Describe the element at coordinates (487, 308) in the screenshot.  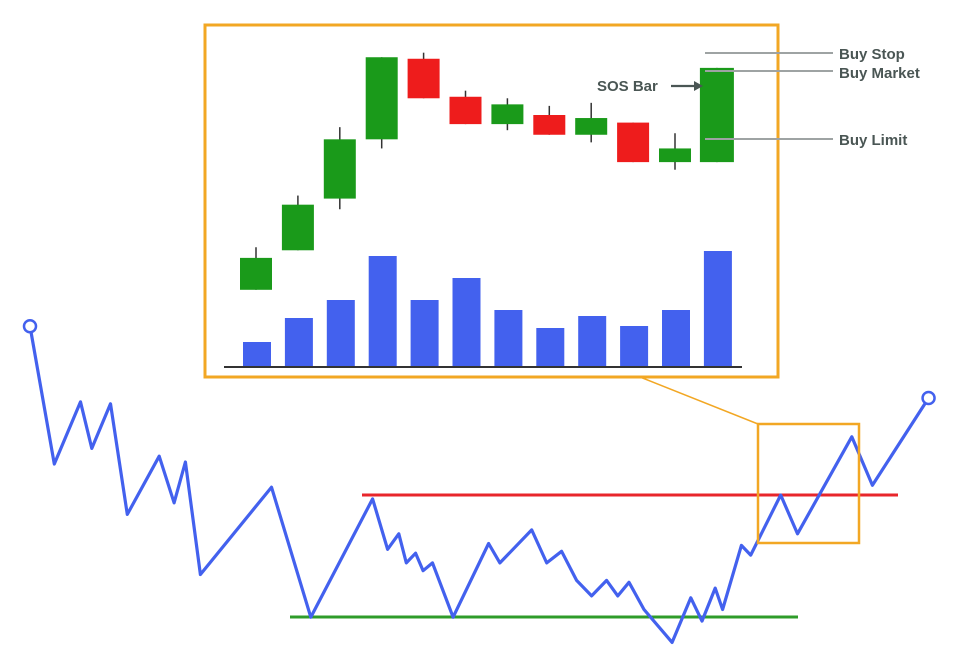
I see `volume-bars` at that location.